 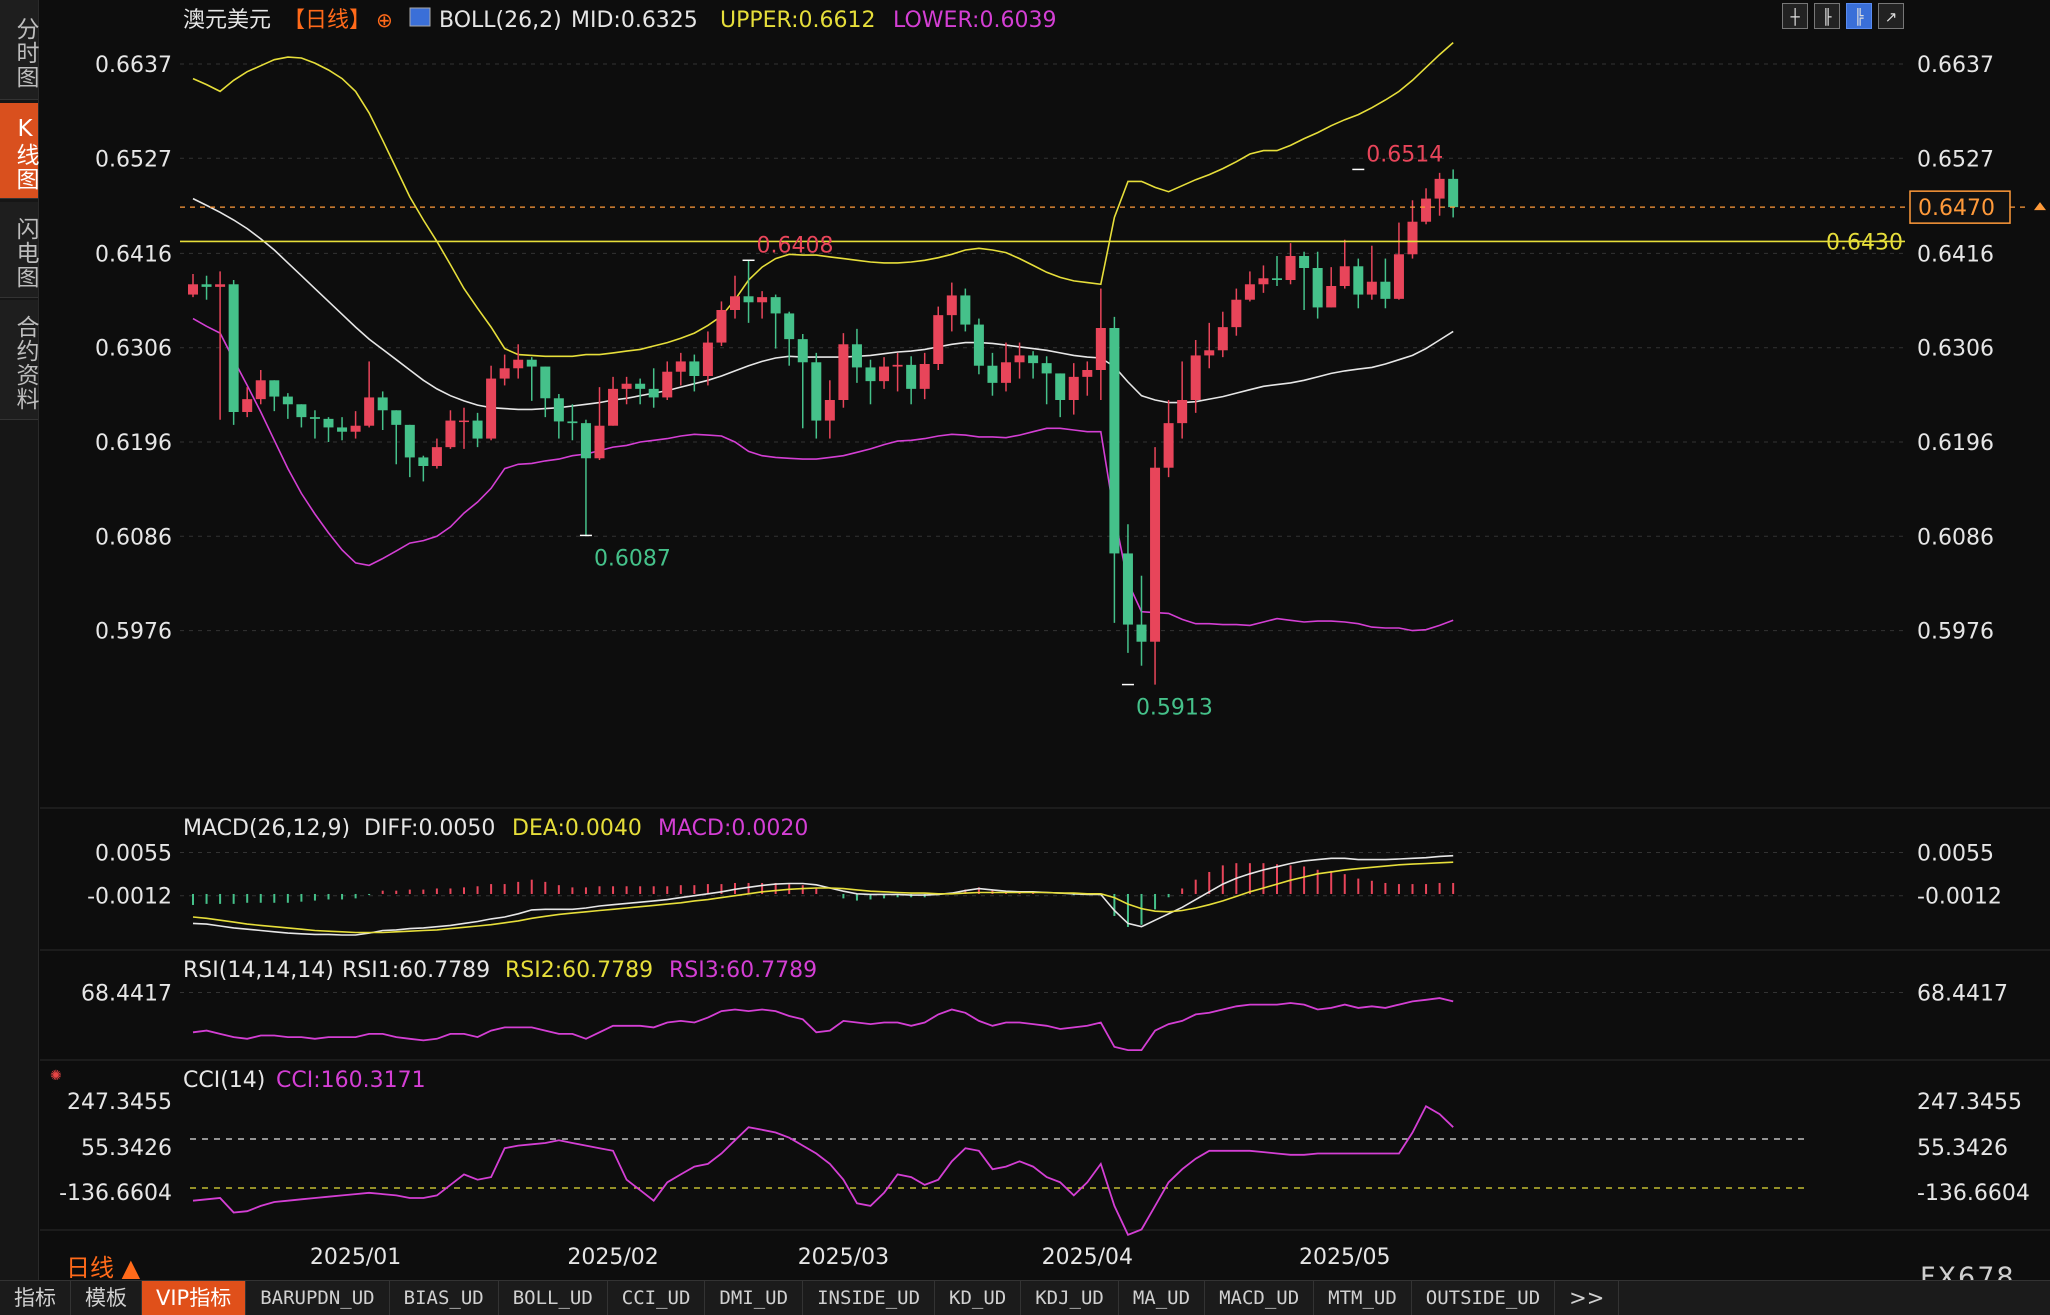 What do you see at coordinates (103, 1265) in the screenshot?
I see `period-selector: 日线 ▲` at bounding box center [103, 1265].